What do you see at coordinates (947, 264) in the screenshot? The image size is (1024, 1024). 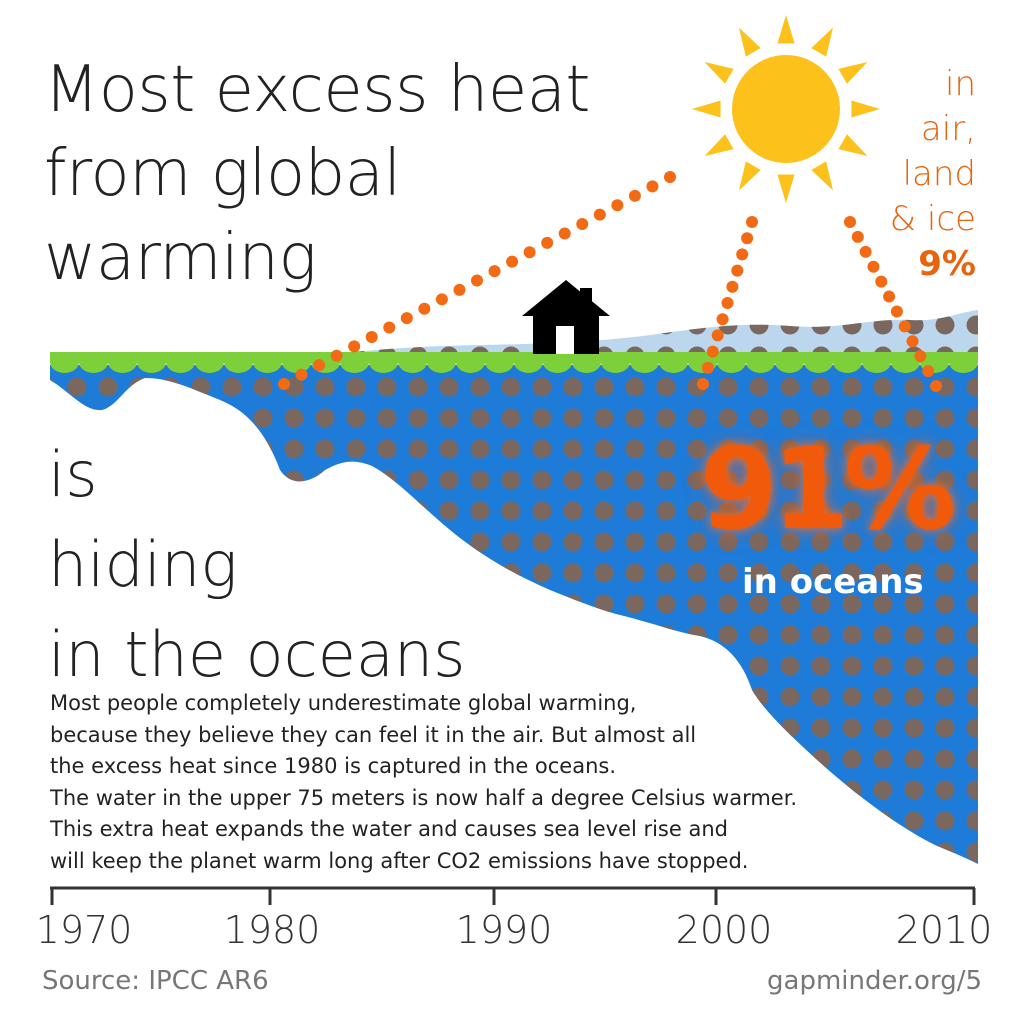 I see `air-share-percent: 9%` at bounding box center [947, 264].